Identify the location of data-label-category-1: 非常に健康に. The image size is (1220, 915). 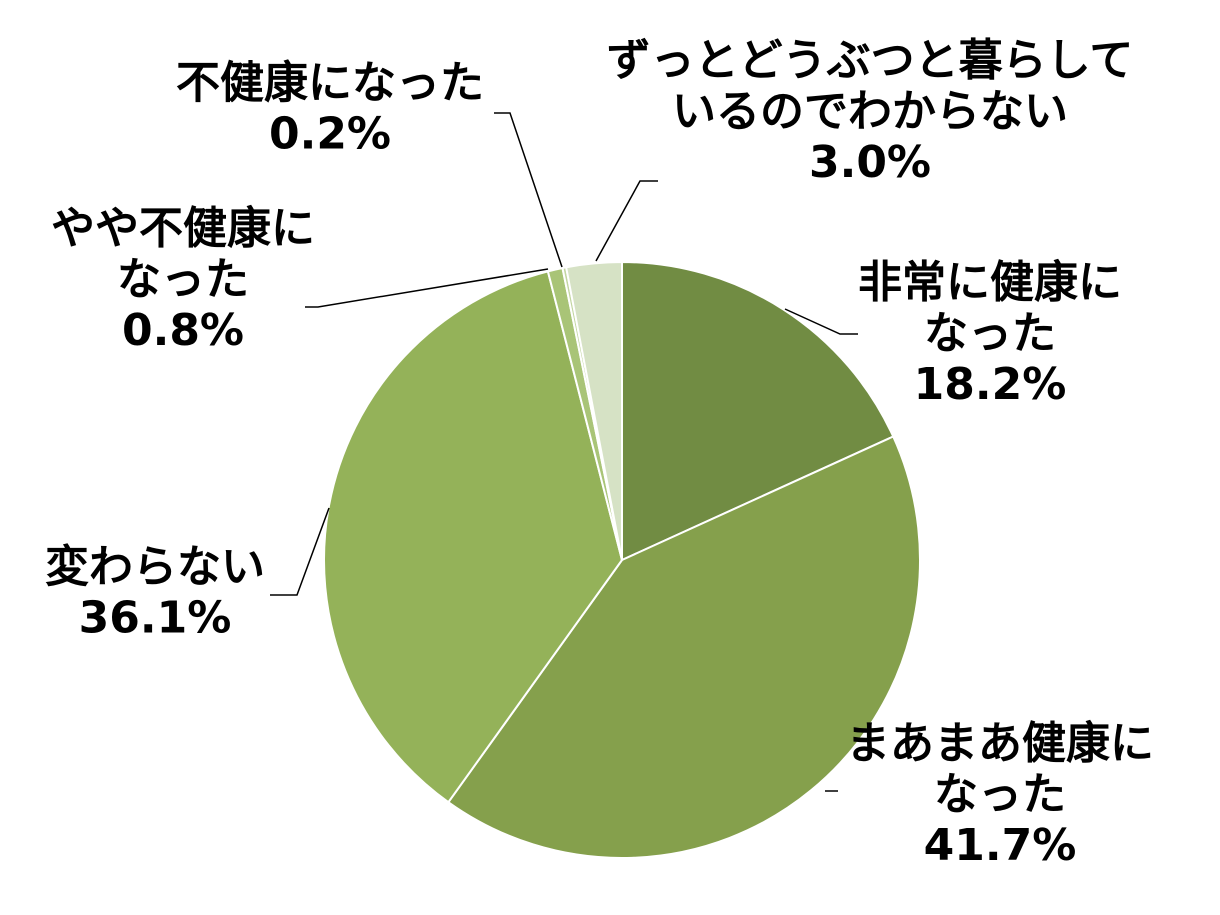
(990, 282).